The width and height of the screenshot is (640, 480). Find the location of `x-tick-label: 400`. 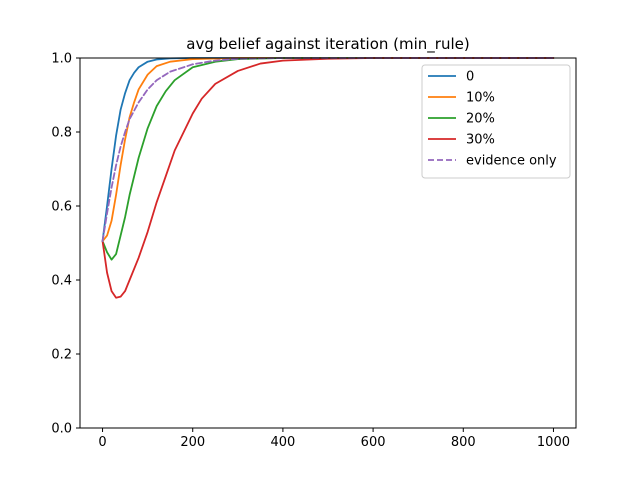

x-tick-label: 400 is located at coordinates (282, 442).